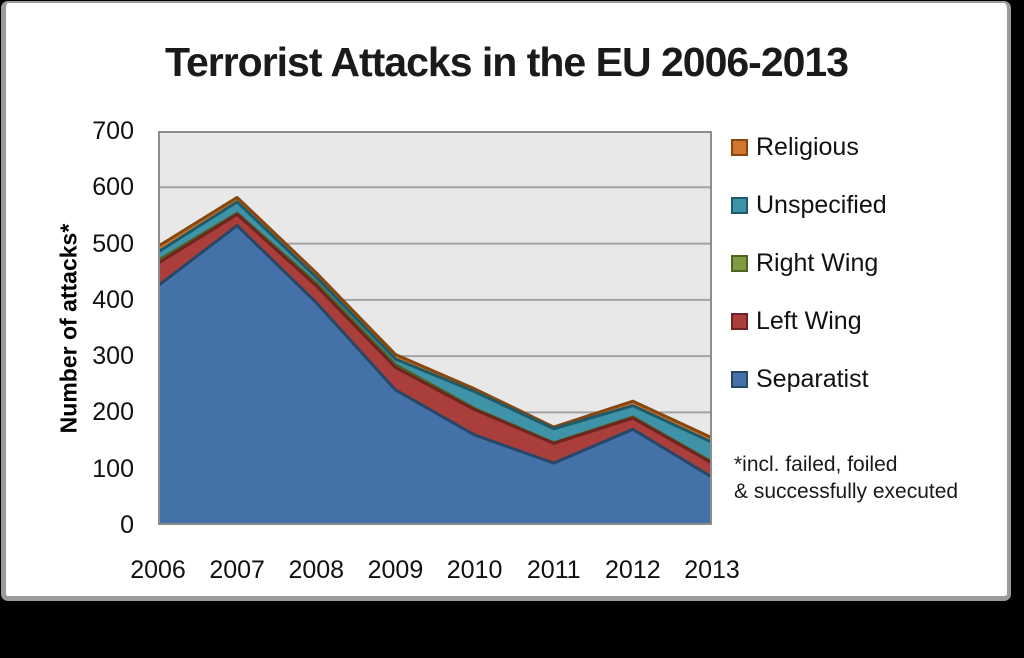 Image resolution: width=1024 pixels, height=658 pixels. What do you see at coordinates (113, 412) in the screenshot?
I see `y-tick-label: 200` at bounding box center [113, 412].